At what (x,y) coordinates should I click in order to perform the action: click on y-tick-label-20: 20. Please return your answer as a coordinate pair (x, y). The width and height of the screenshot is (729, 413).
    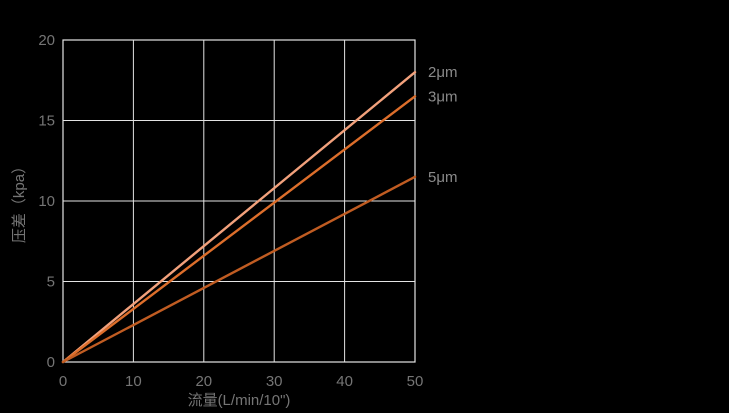
    Looking at the image, I should click on (46, 40).